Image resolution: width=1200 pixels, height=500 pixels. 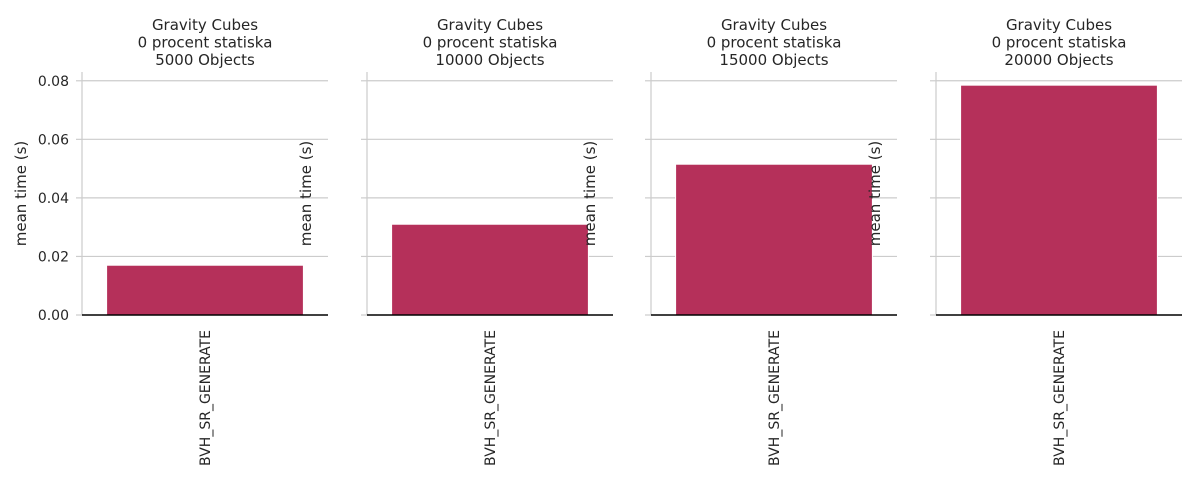 What do you see at coordinates (489, 60) in the screenshot?
I see `subplot-title-line: 10000 Objects` at bounding box center [489, 60].